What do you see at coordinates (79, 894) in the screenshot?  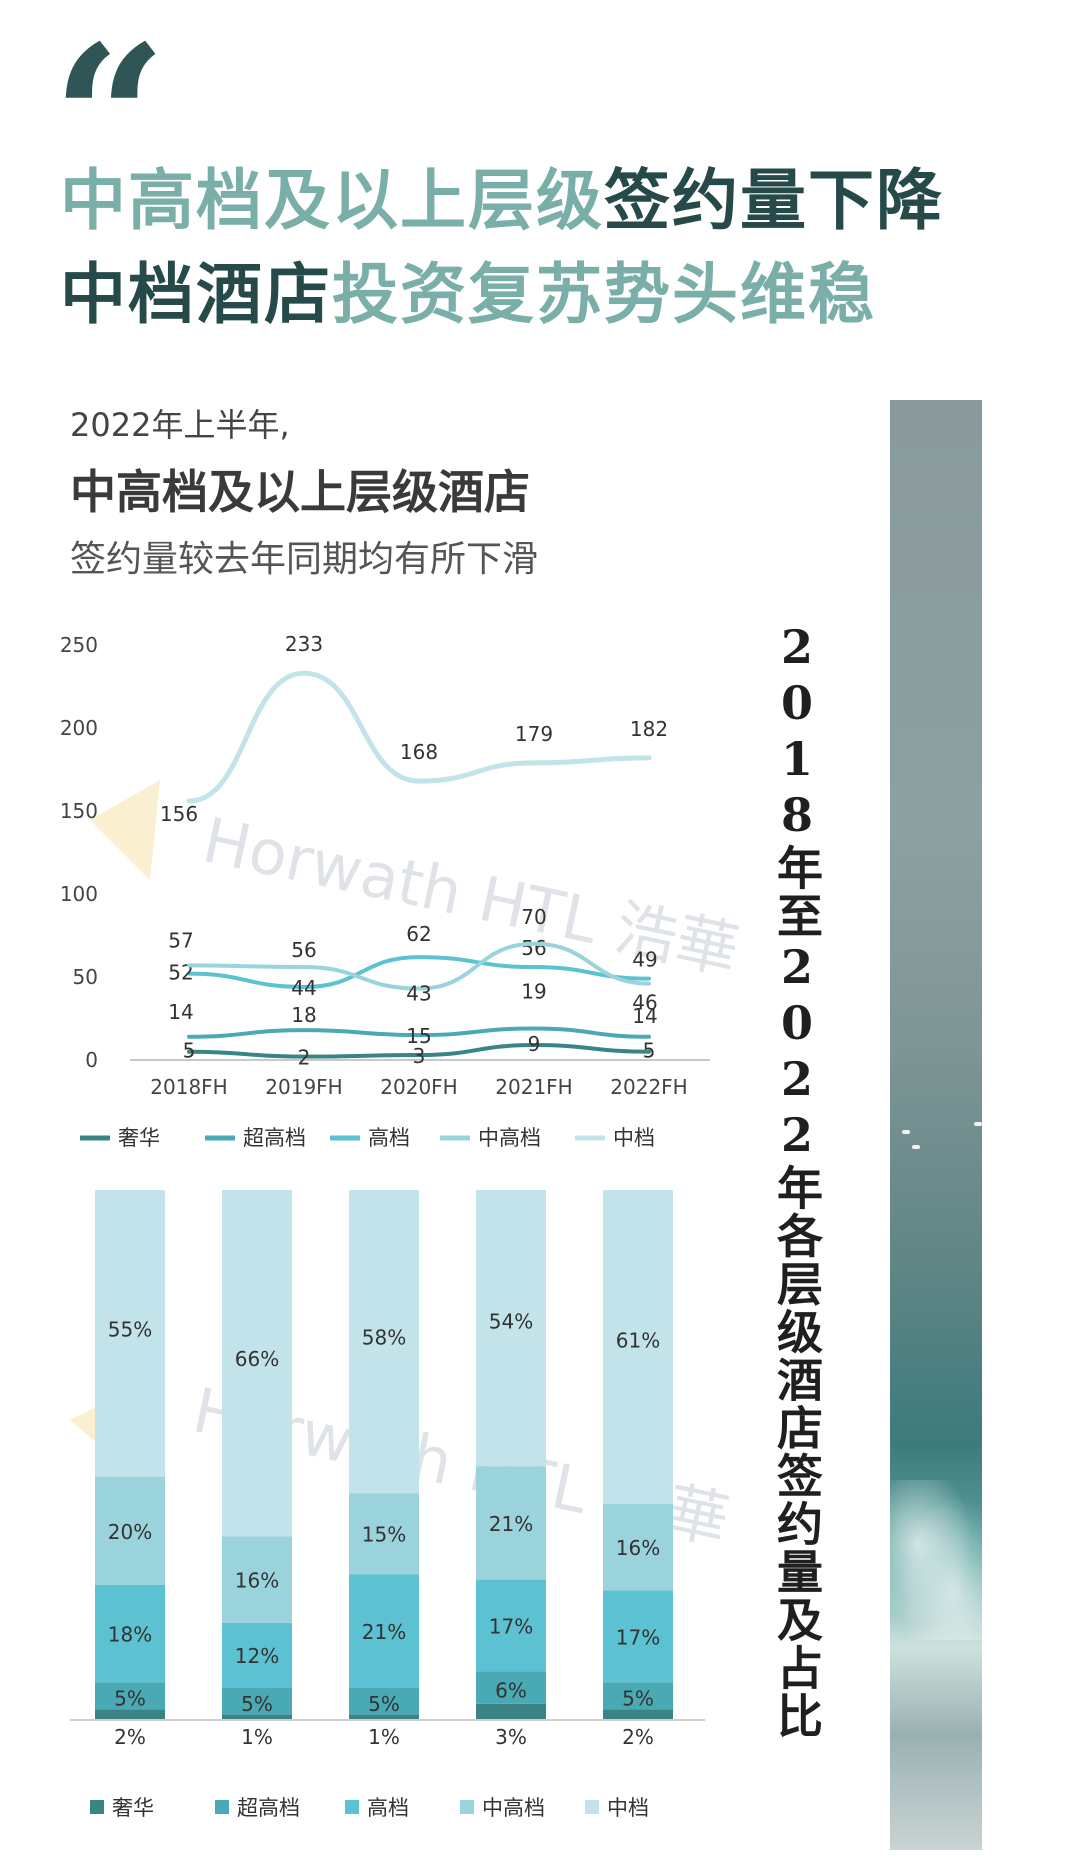 I see `y-tick-label: 100` at bounding box center [79, 894].